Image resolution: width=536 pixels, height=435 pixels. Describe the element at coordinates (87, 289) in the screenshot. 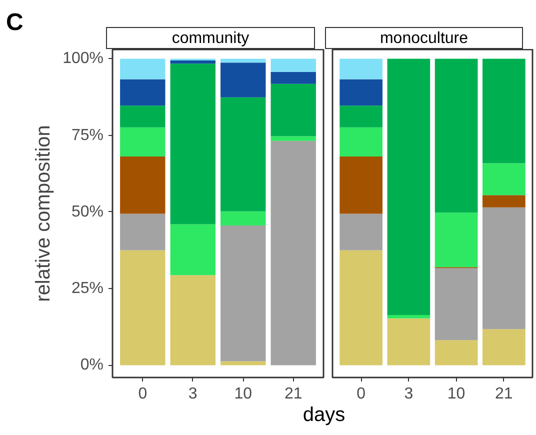

I see `y-tick-label: 25%` at that location.